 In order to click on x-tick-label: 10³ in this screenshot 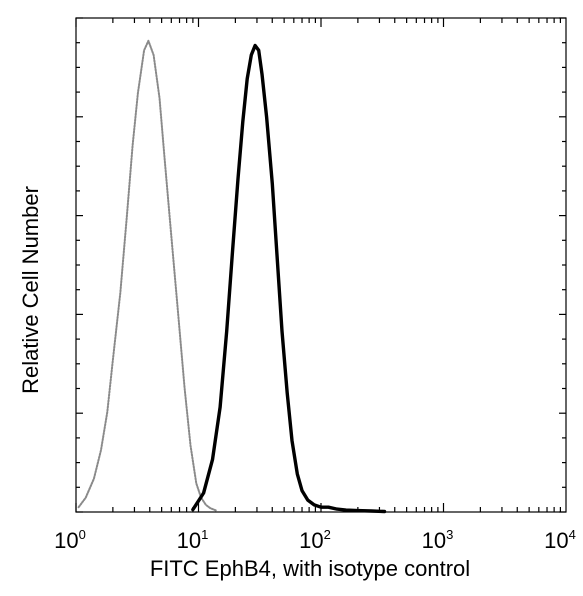, I will do `click(438, 540)`.